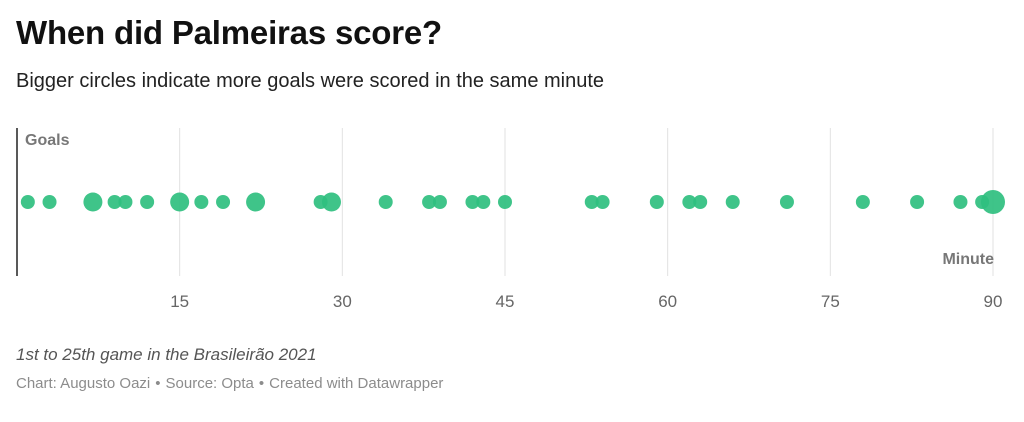  I want to click on chart-note: 1st to 25th game in the Brasileirão 2021, so click(166, 354).